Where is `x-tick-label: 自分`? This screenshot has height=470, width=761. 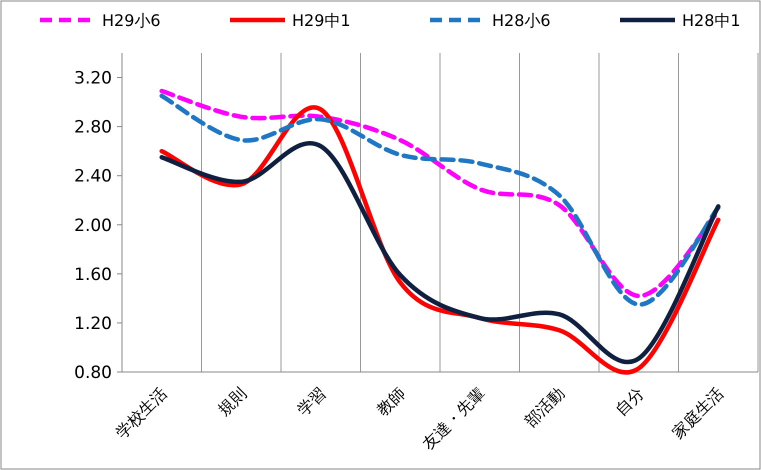
x-tick-label: 自分 is located at coordinates (630, 401).